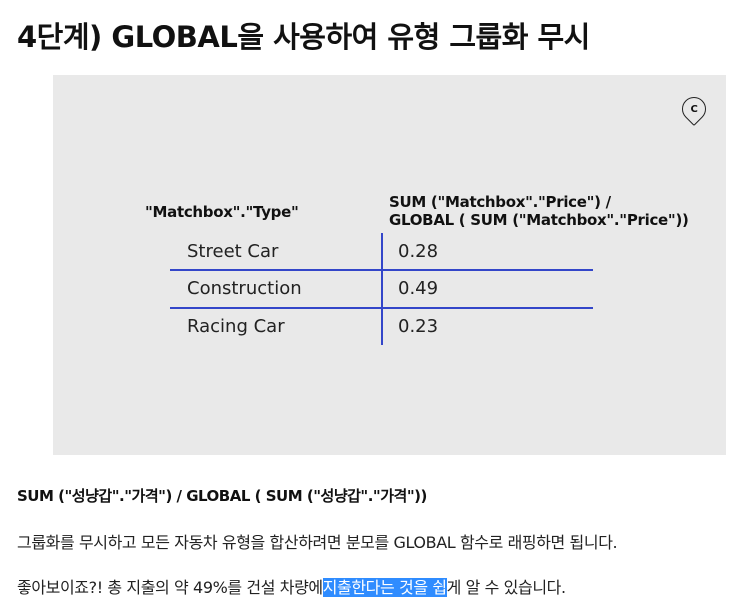  I want to click on row-value-construction: 0.49, so click(418, 288).